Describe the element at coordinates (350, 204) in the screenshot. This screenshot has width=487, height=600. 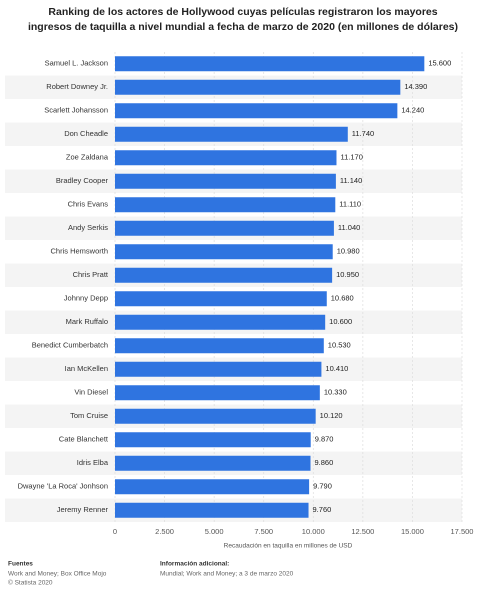
I see `value-label: 11.110` at that location.